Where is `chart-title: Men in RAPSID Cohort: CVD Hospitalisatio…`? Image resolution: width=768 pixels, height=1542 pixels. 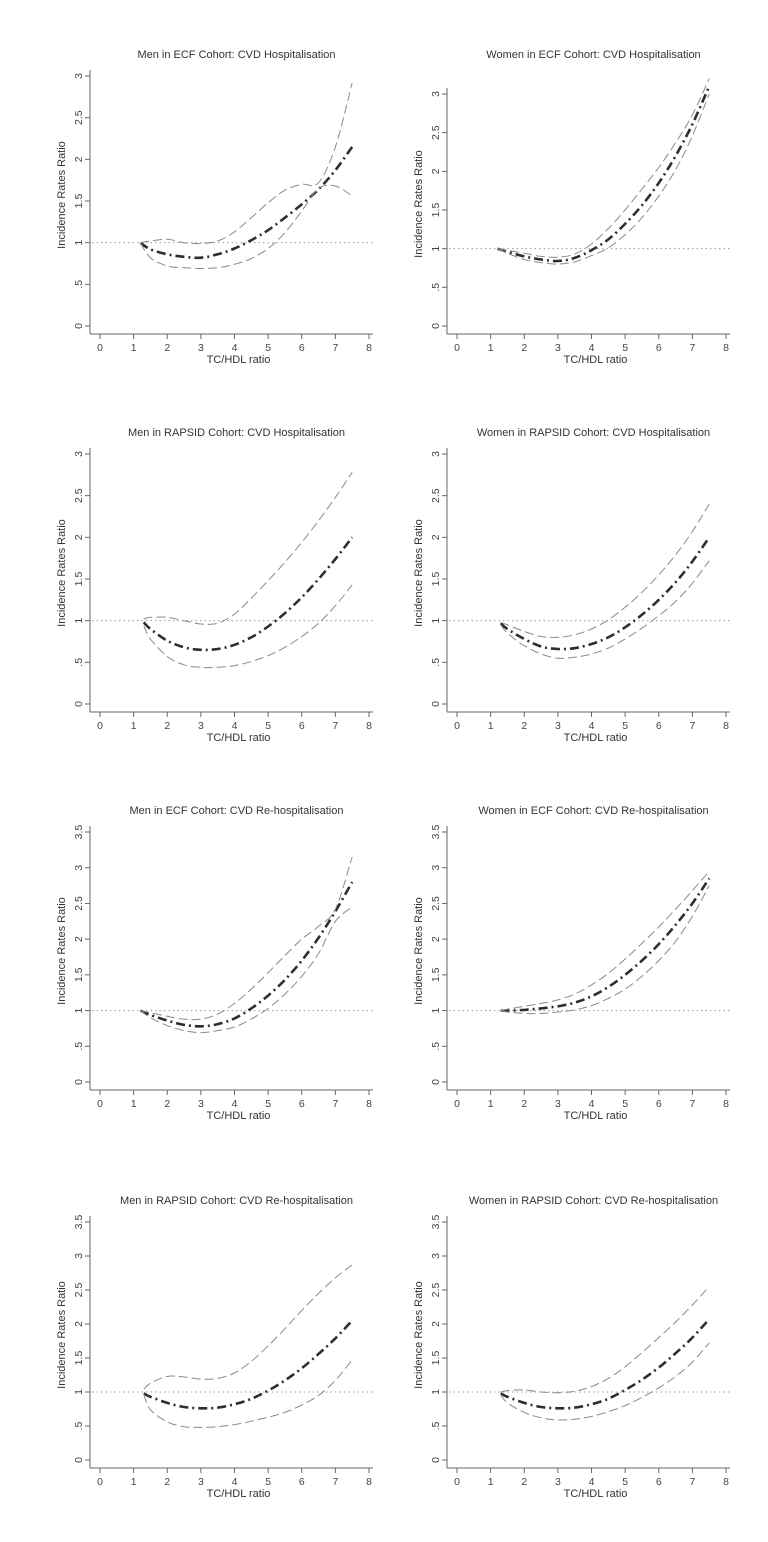
chart-title: Men in RAPSID Cohort: CVD Hospitalisatio… is located at coordinates (236, 433).